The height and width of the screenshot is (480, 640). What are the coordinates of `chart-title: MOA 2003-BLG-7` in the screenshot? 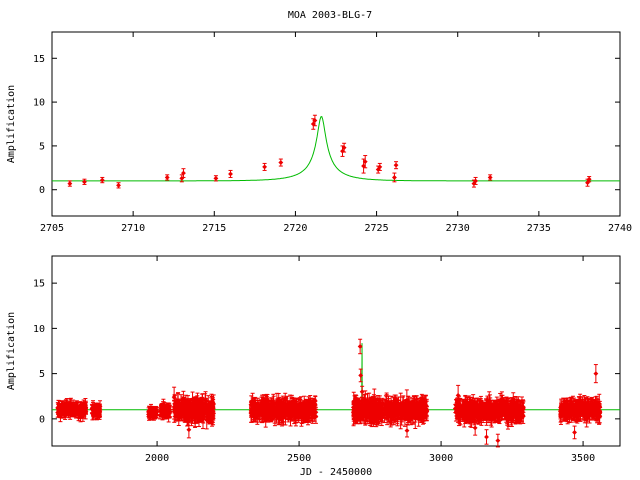 It's located at (330, 15).